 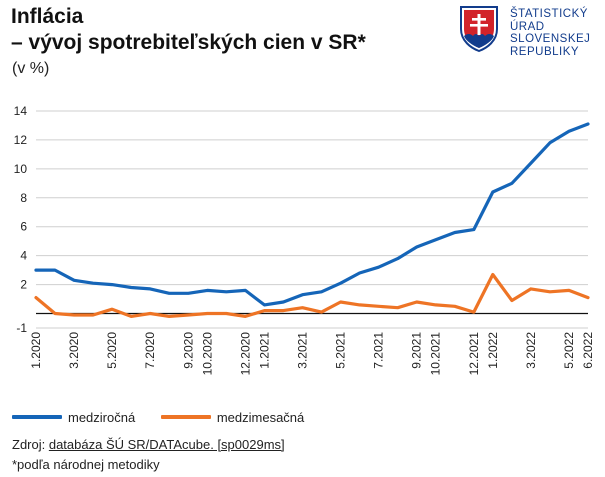 What do you see at coordinates (207, 354) in the screenshot?
I see `x-tick-label: 10.2020` at bounding box center [207, 354].